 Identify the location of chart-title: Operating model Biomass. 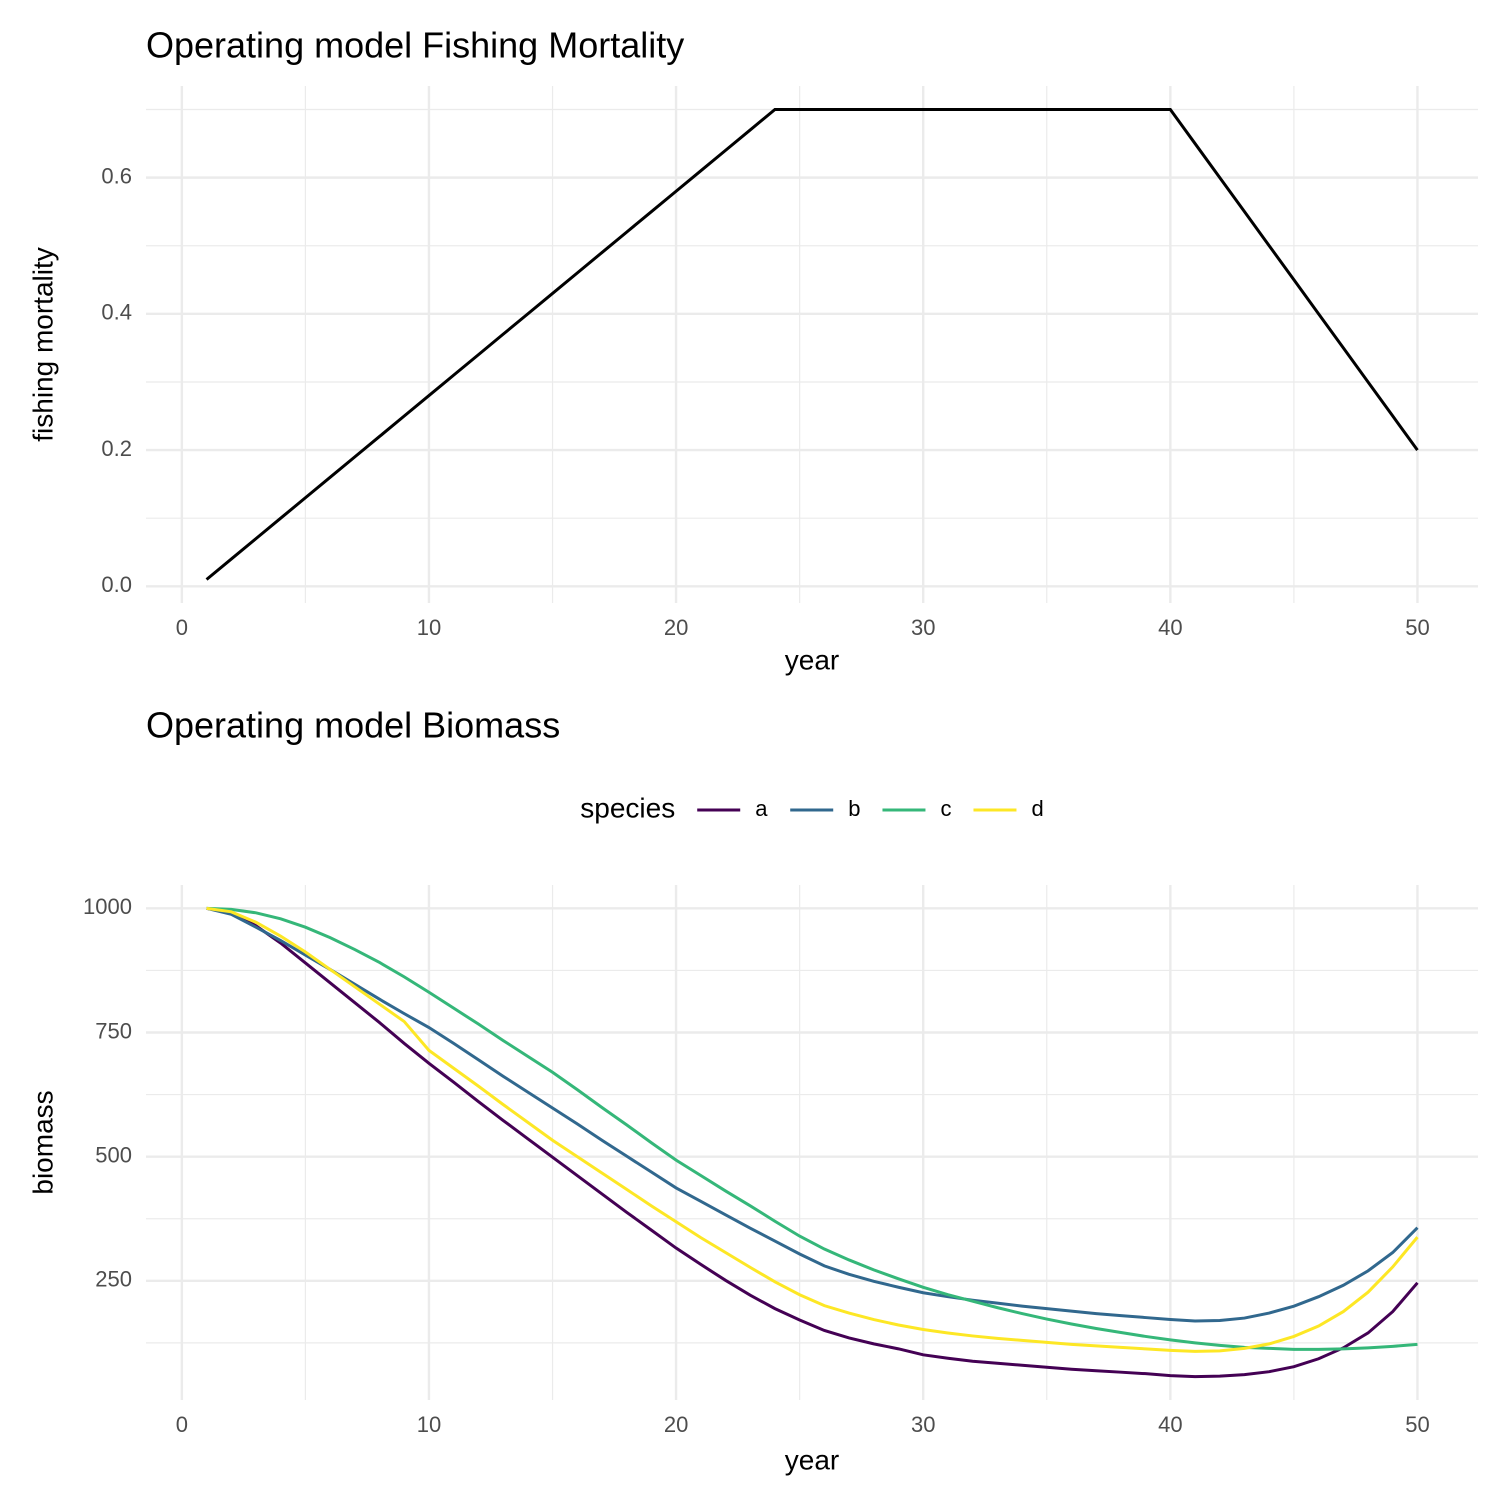
(353, 725).